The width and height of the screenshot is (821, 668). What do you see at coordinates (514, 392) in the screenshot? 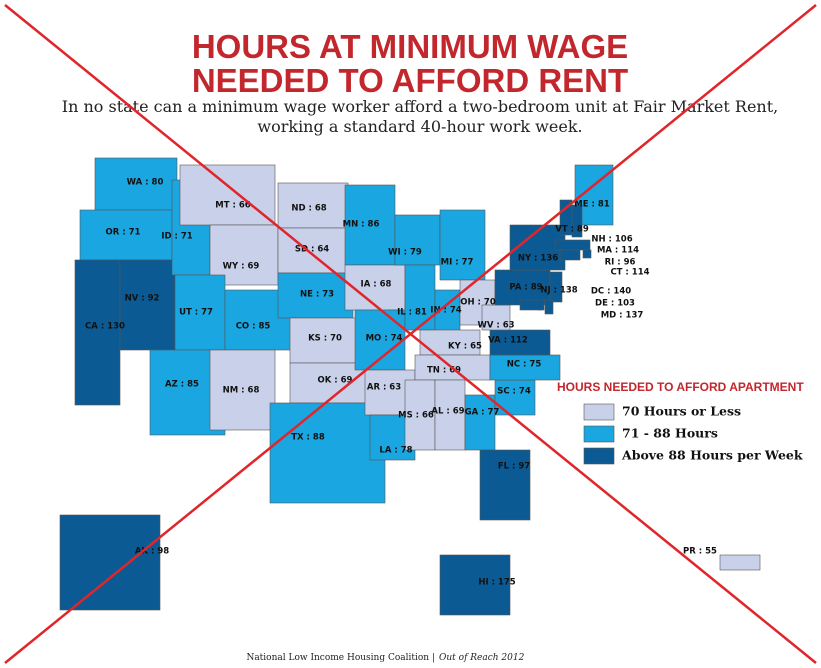
I see `state-label: SC : 74` at bounding box center [514, 392].